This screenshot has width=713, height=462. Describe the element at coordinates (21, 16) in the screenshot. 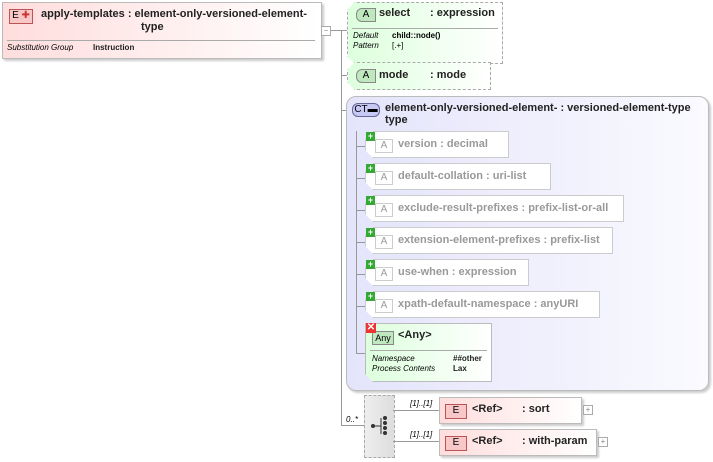

I see `element-badge-icon: E ✚` at that location.